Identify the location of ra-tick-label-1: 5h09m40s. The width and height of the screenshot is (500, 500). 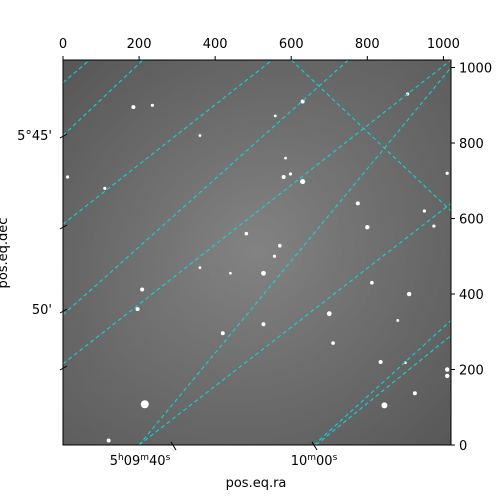
(140, 461).